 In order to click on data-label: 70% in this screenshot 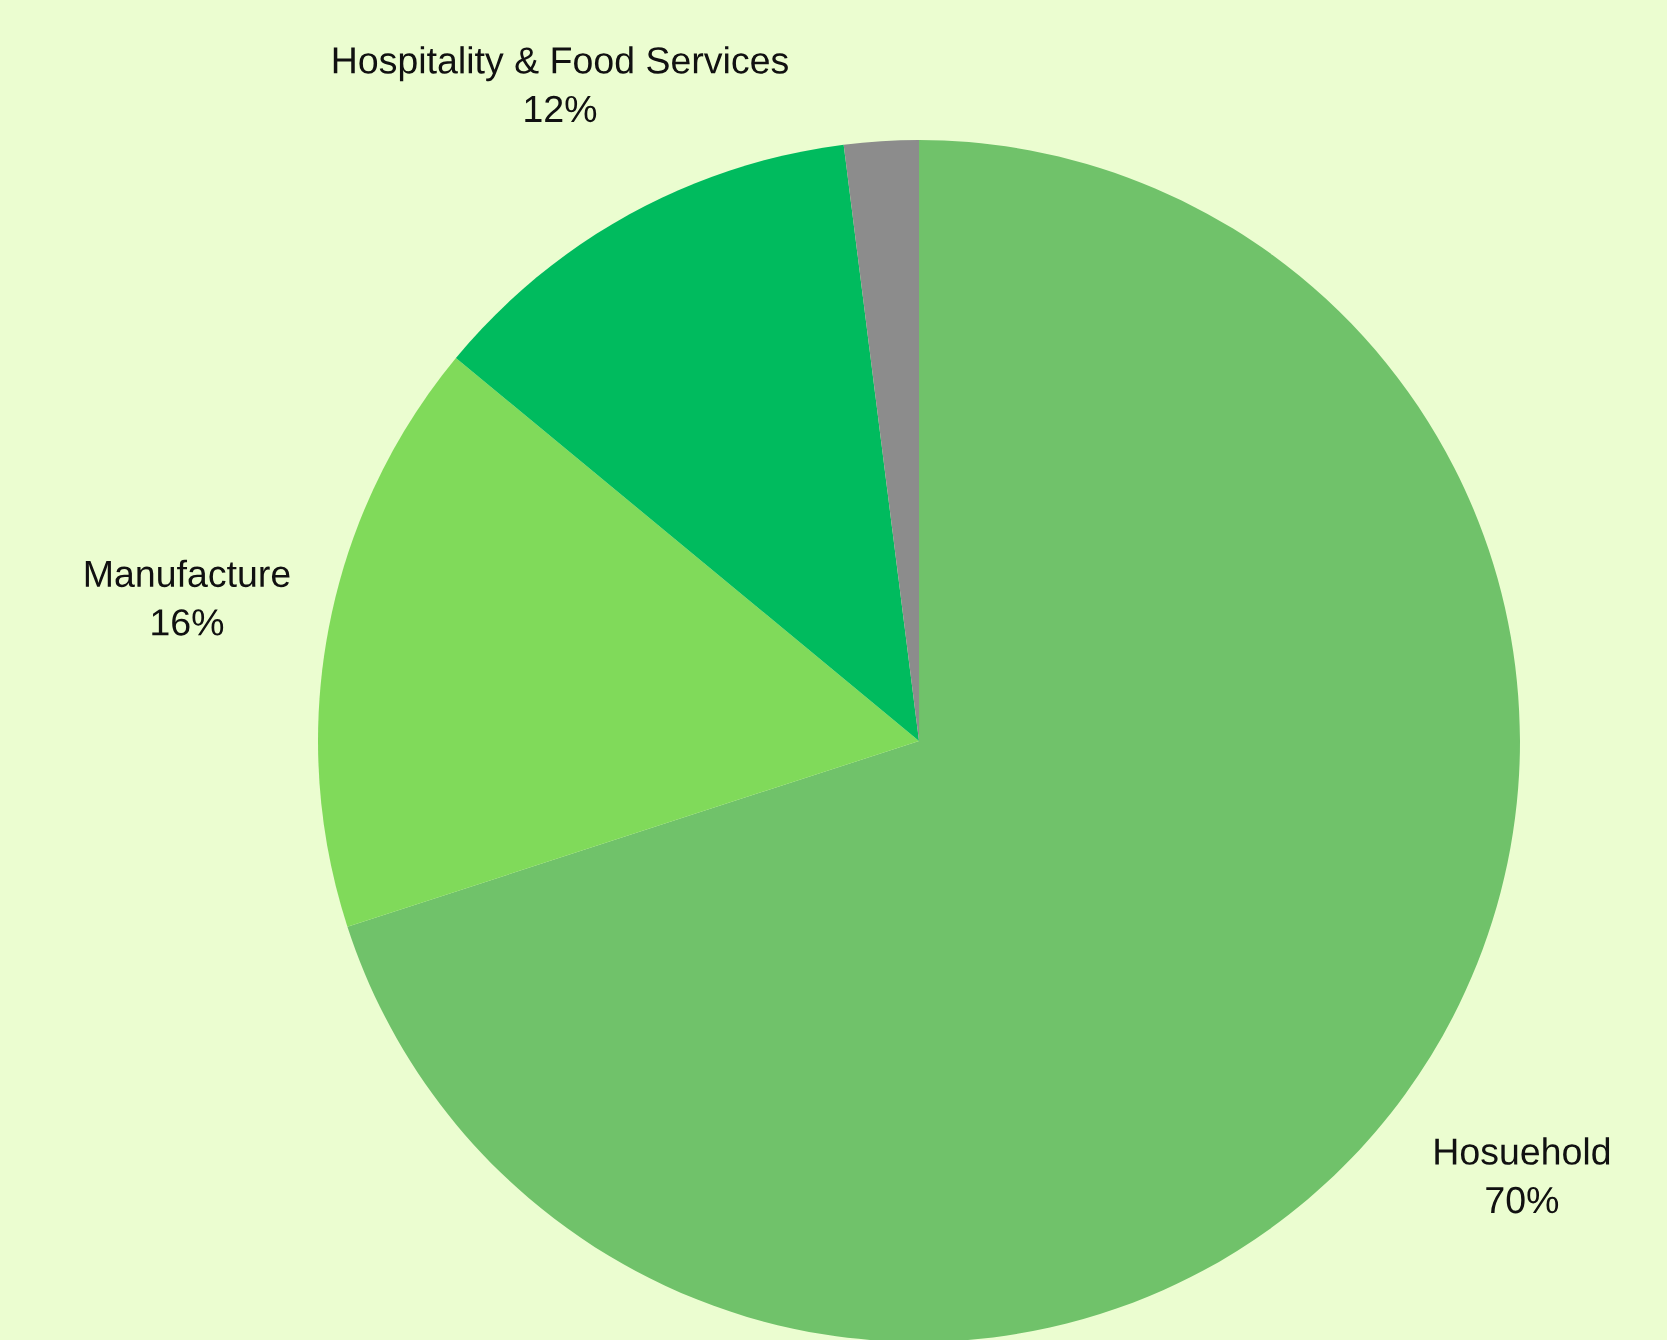, I will do `click(1522, 1200)`.